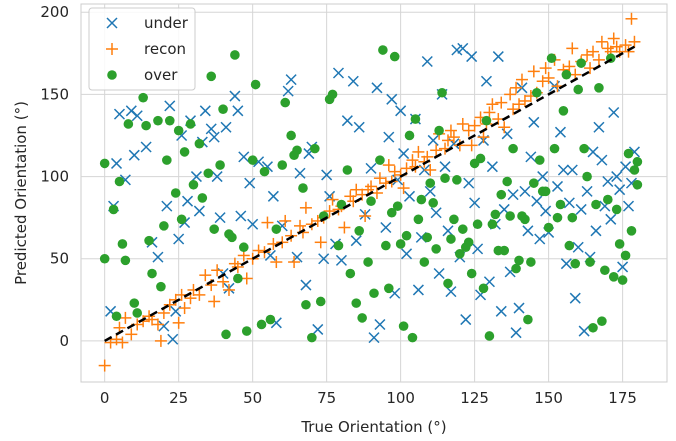 The width and height of the screenshot is (676, 441). Describe the element at coordinates (373, 427) in the screenshot. I see `x-axis-label: True Orientation (°)` at that location.